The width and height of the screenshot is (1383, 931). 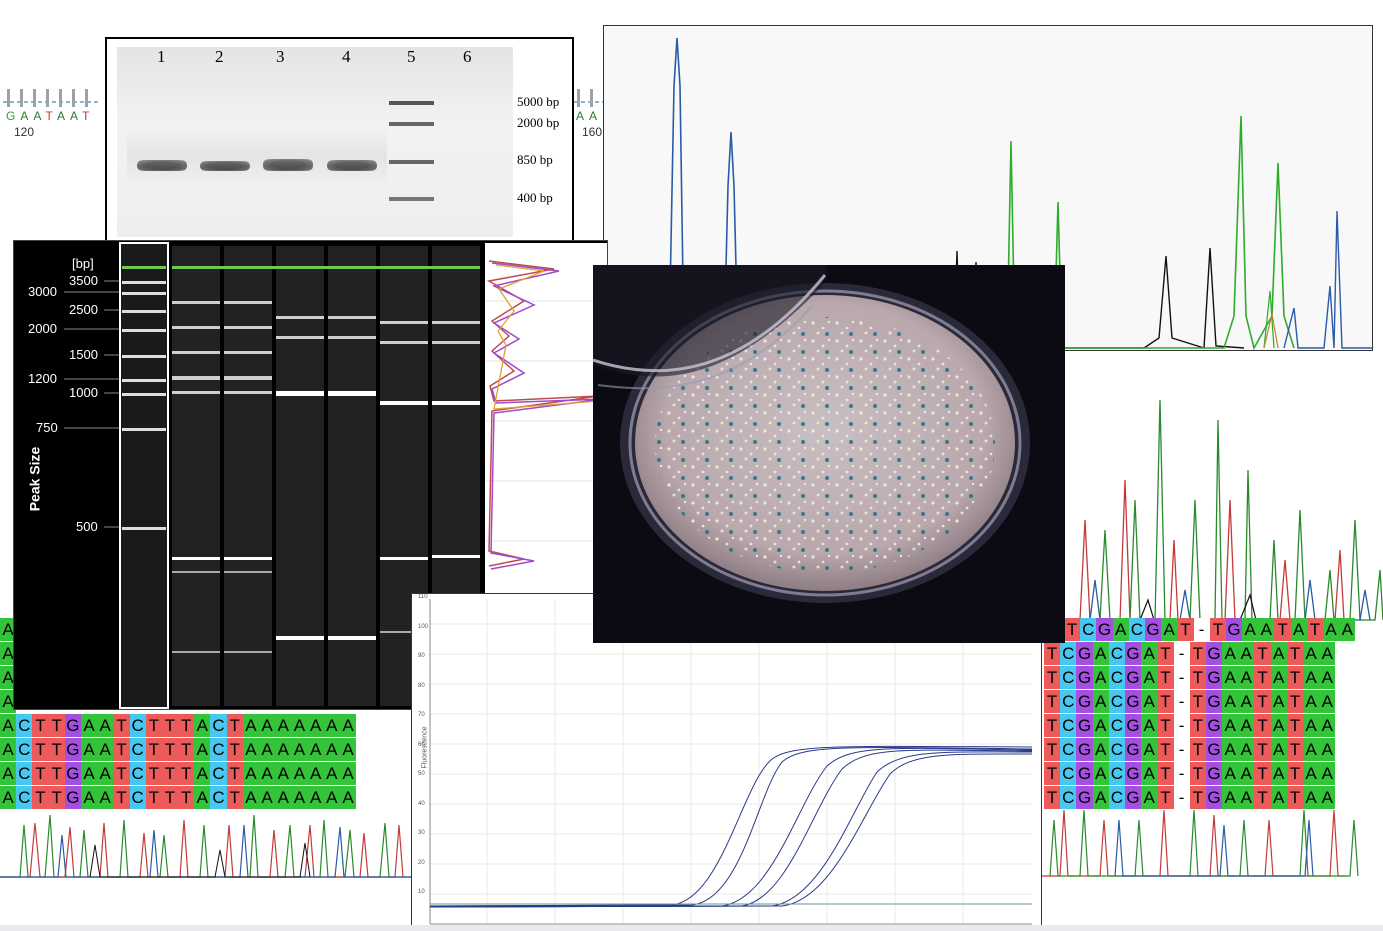 What do you see at coordinates (1181, 725) in the screenshot?
I see `base-cell: -` at bounding box center [1181, 725].